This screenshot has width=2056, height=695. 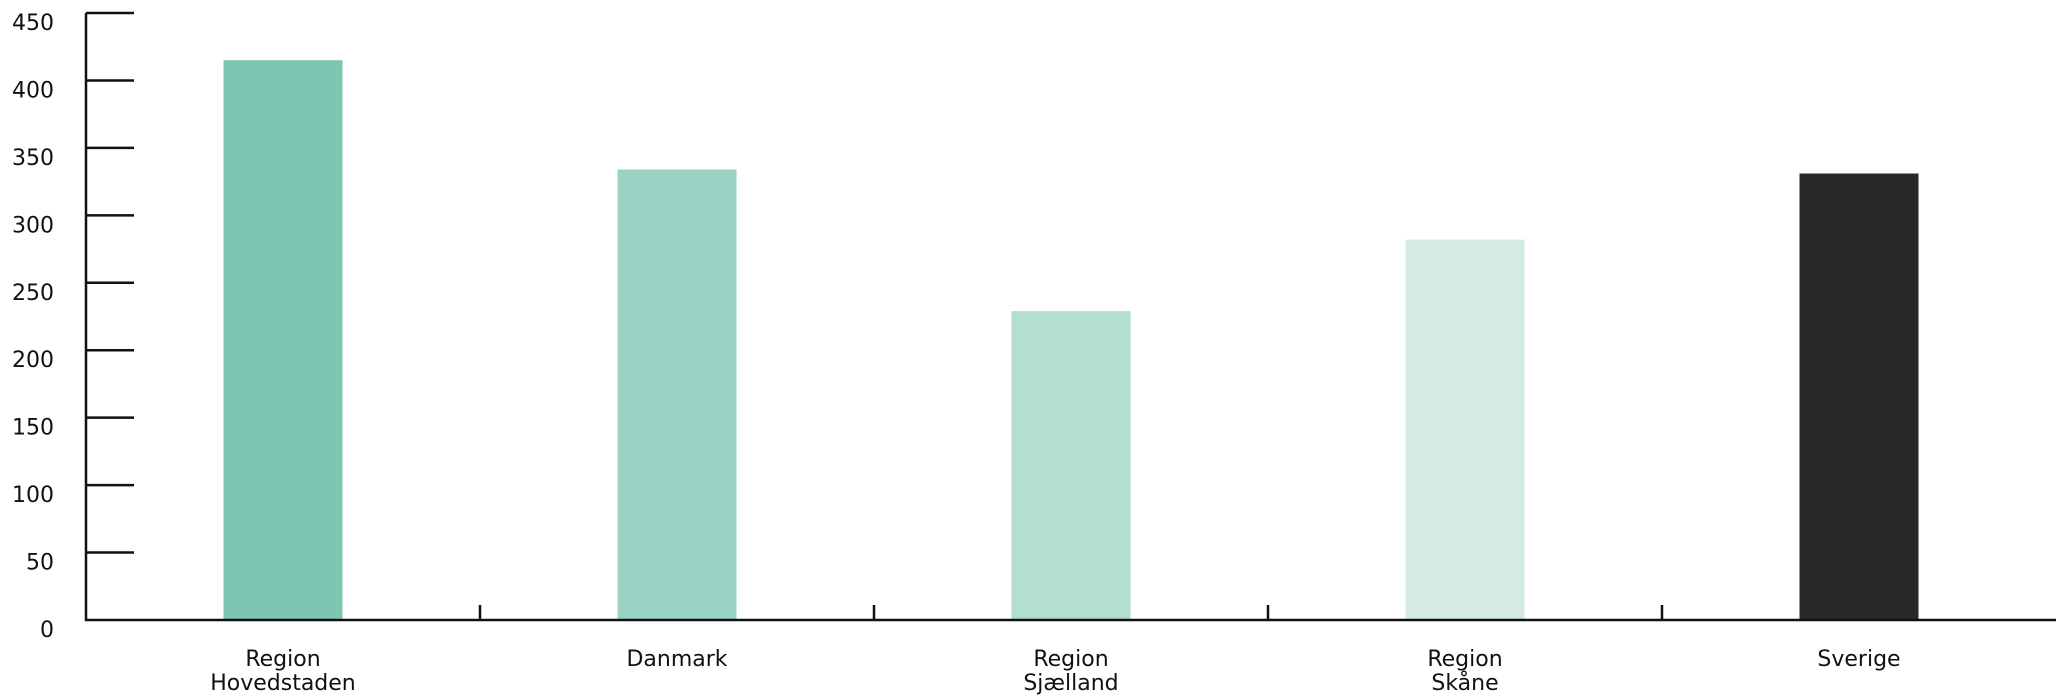 What do you see at coordinates (1070, 671) in the screenshot?
I see `x-tick-label-2: Region Sjælland` at bounding box center [1070, 671].